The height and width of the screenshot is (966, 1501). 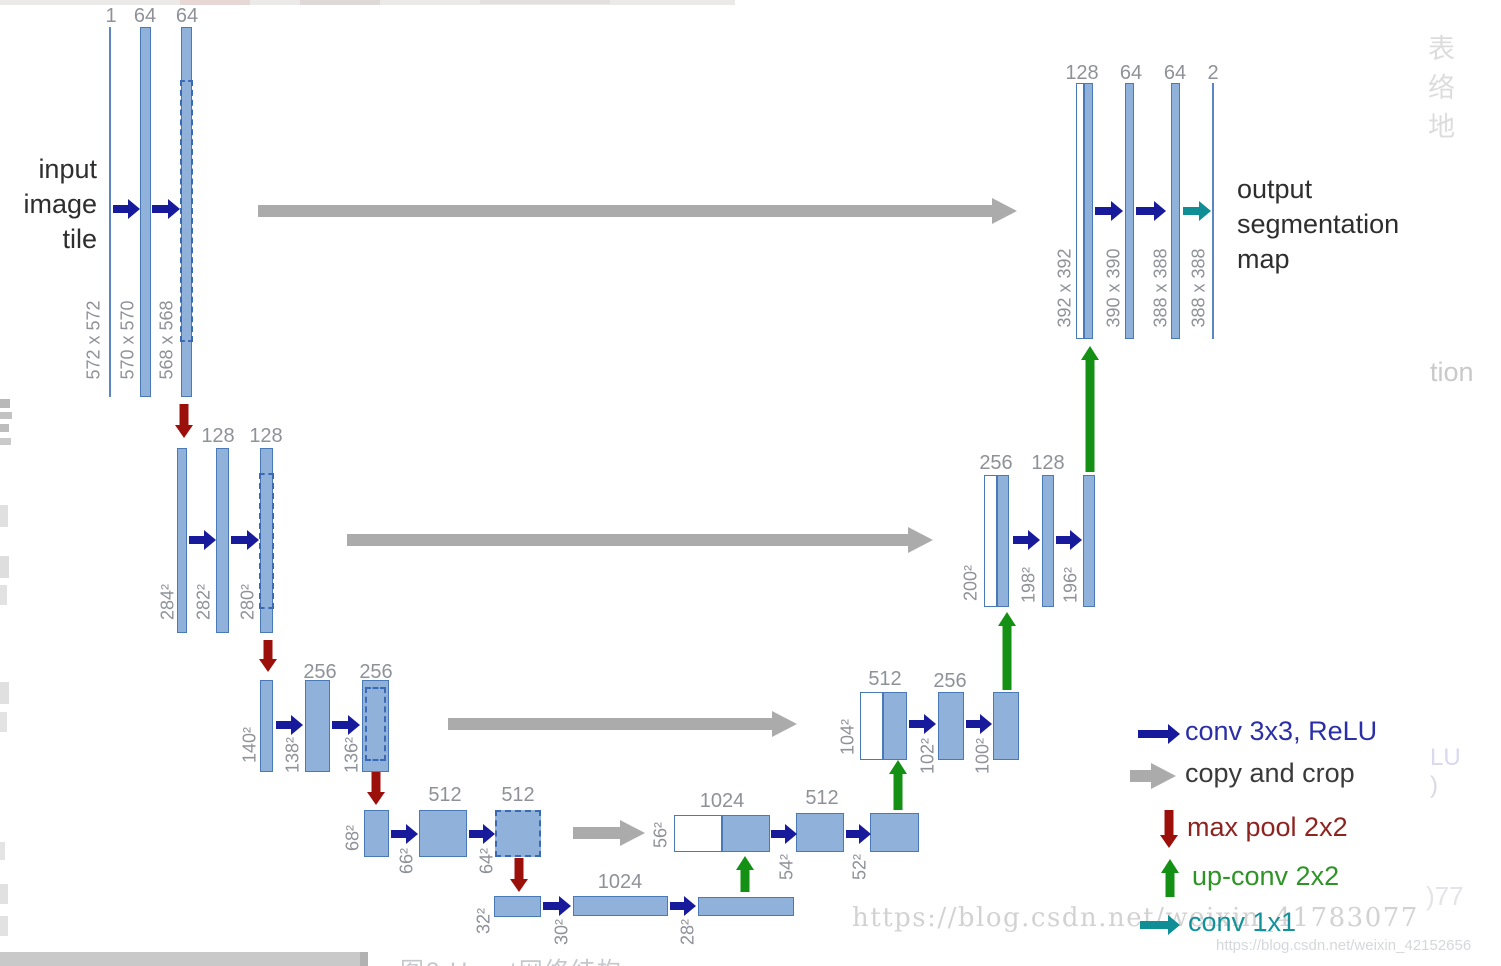 What do you see at coordinates (48, 204) in the screenshot?
I see `input-image-tile-label: input image tile` at bounding box center [48, 204].